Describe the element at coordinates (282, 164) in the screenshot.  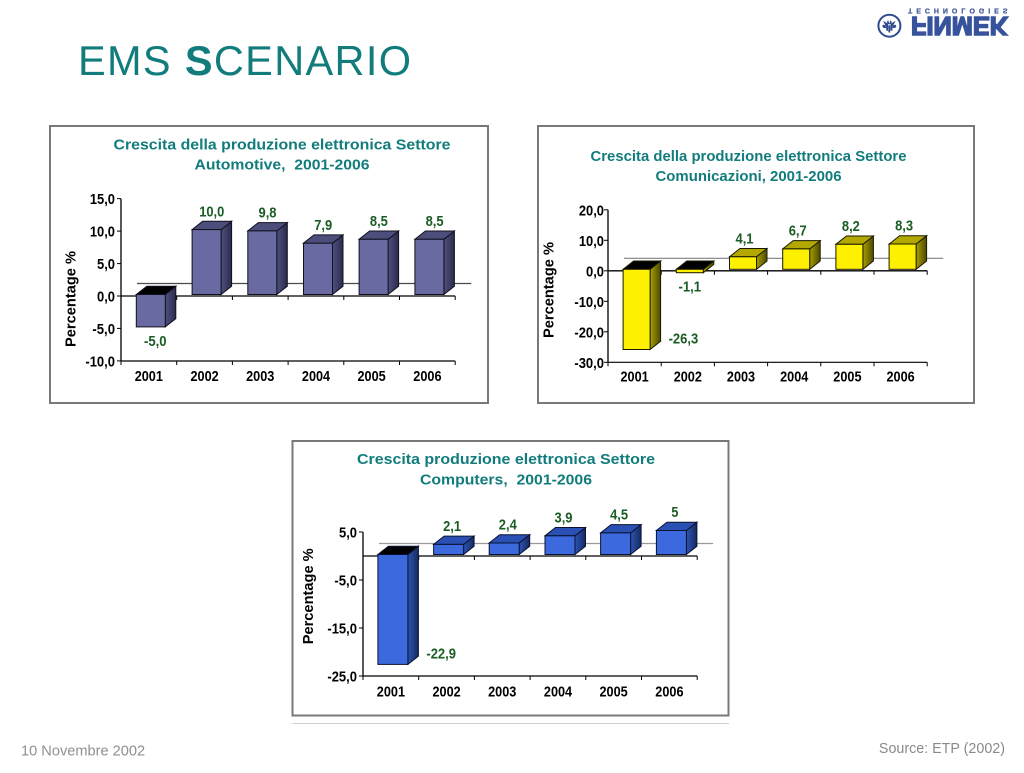
I see `svg-text: Automotive, 2001-2006` at that location.